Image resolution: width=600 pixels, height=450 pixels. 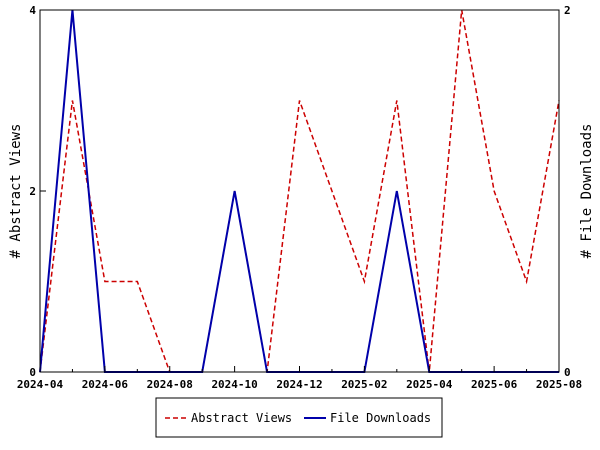 What do you see at coordinates (170, 384) in the screenshot?
I see `x-tick-label: 2024-08` at bounding box center [170, 384].